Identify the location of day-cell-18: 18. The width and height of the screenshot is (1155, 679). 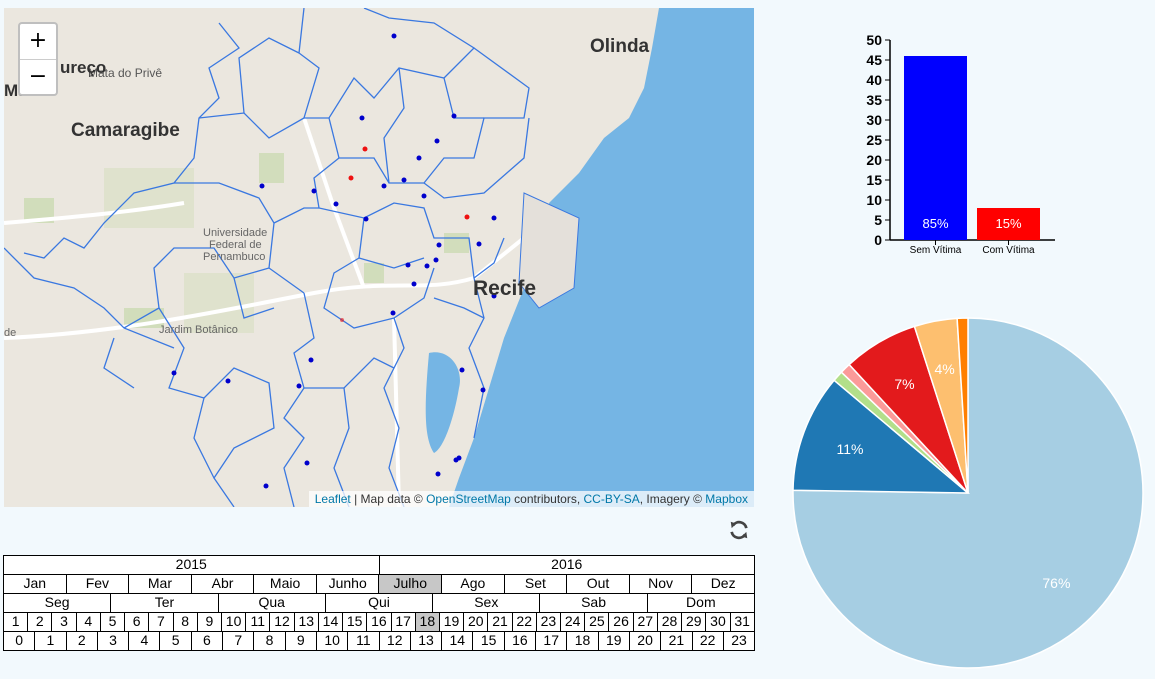
(427, 622).